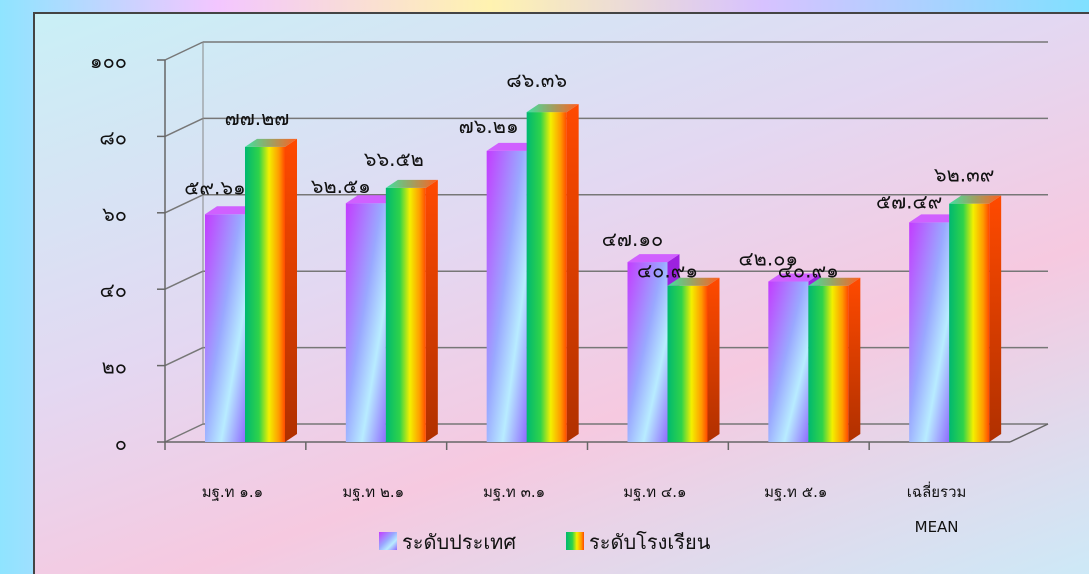 The height and width of the screenshot is (574, 1089). I want to click on legend-item-school: ระดับโรงเรียน, so click(638, 542).